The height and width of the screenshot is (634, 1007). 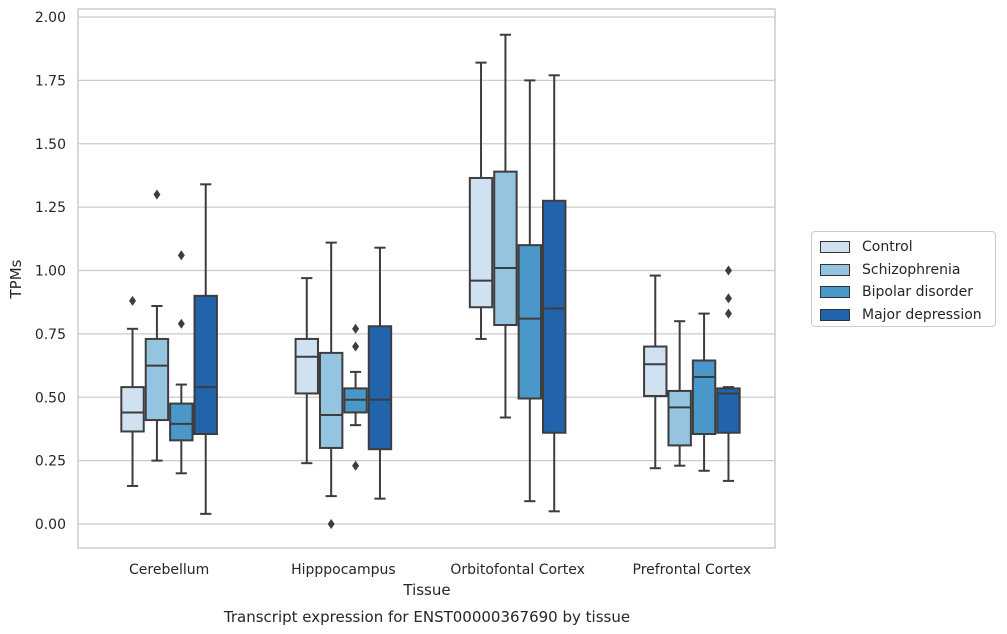 I want to click on y-tick-label: 1.75, so click(x=50, y=81).